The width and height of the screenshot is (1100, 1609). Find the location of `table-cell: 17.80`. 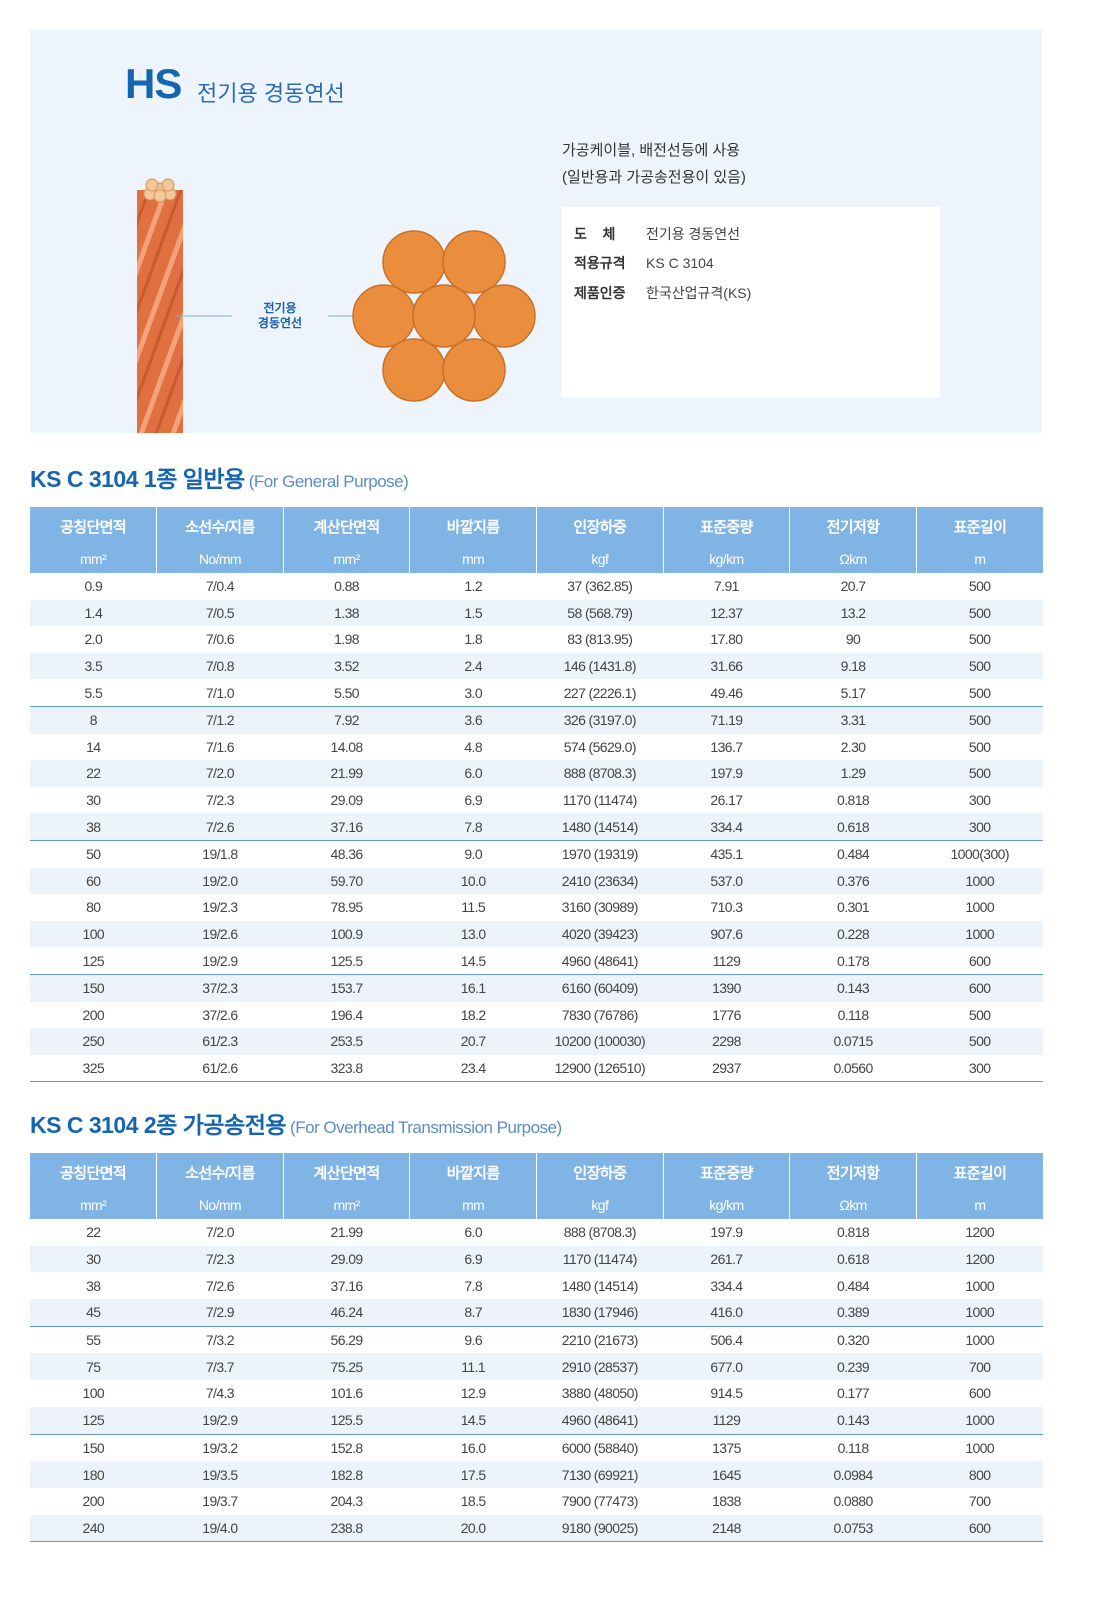

table-cell: 17.80 is located at coordinates (726, 639).